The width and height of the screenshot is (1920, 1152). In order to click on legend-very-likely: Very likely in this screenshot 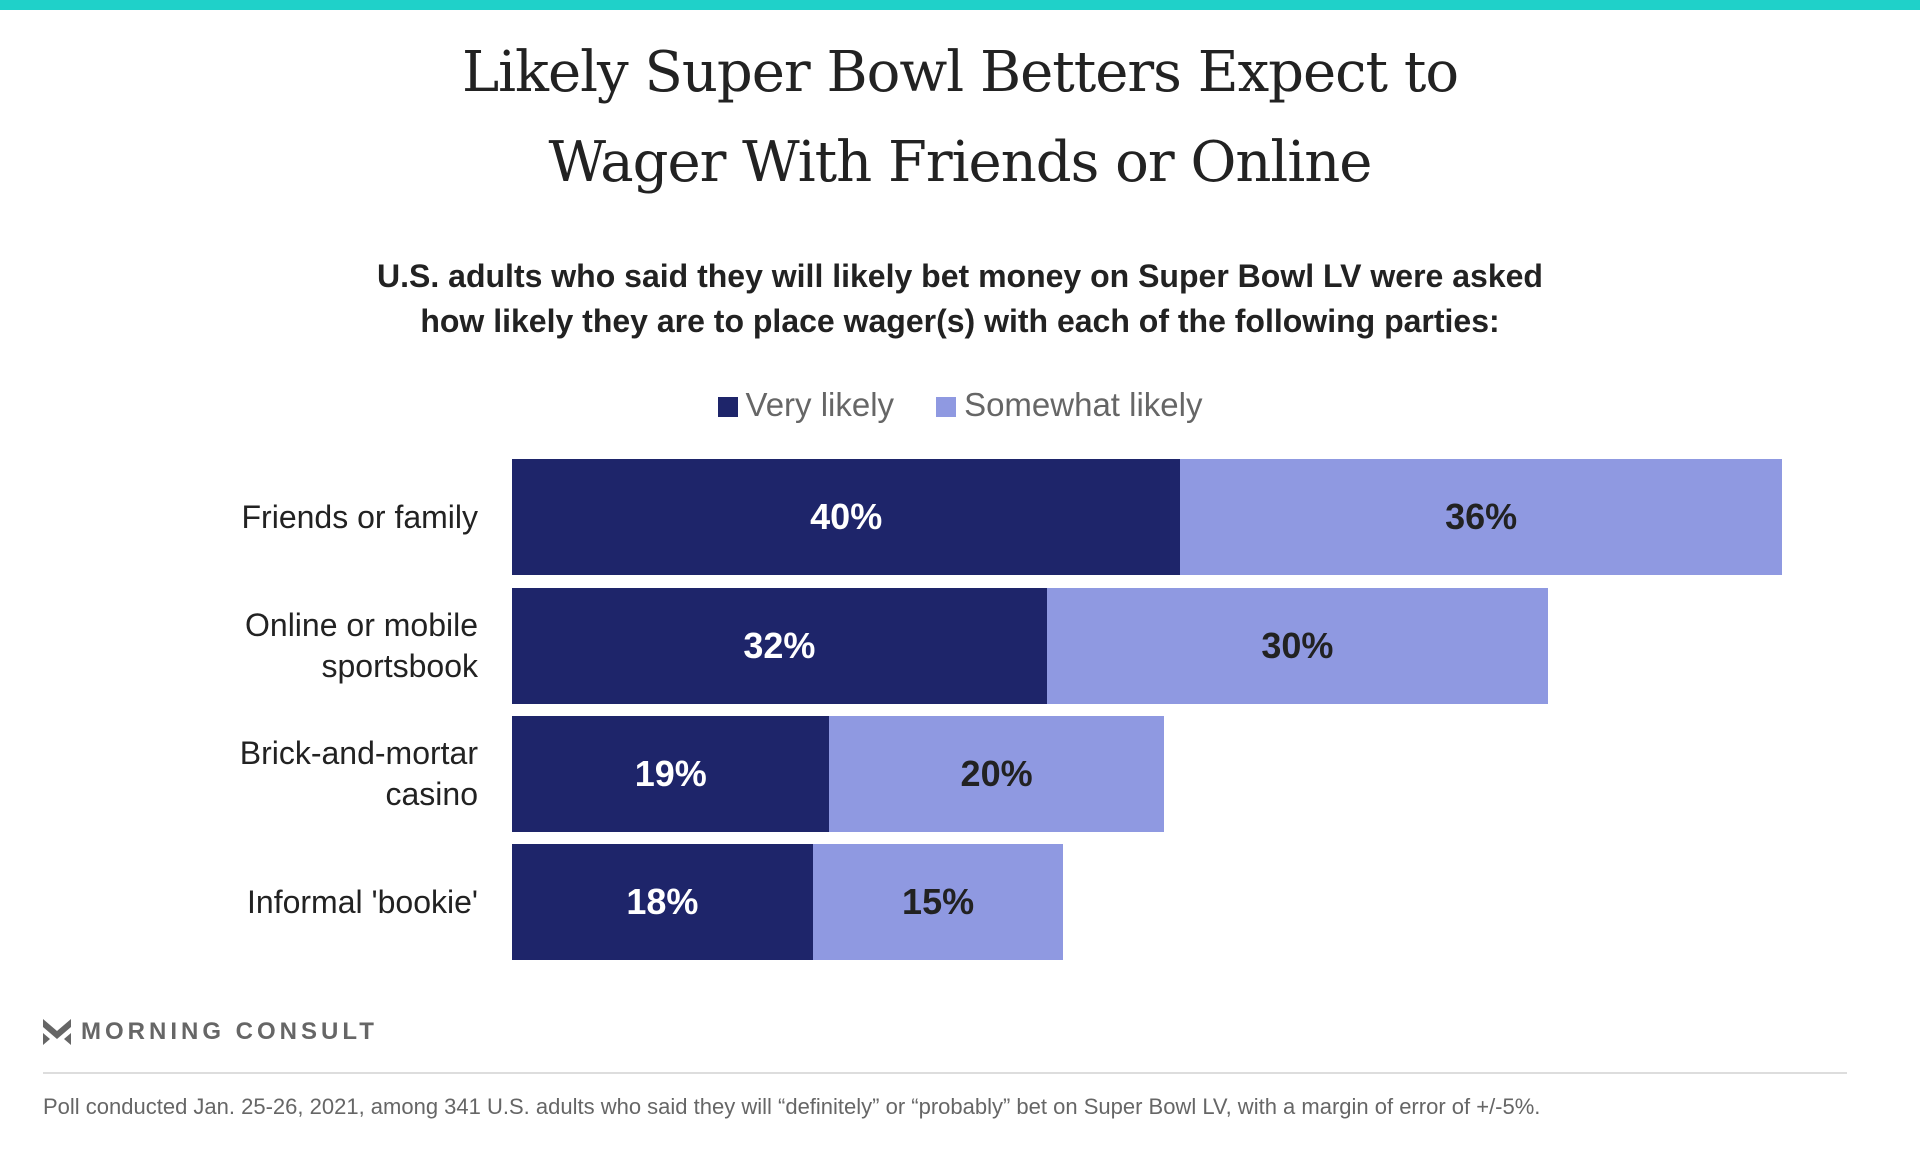, I will do `click(806, 405)`.